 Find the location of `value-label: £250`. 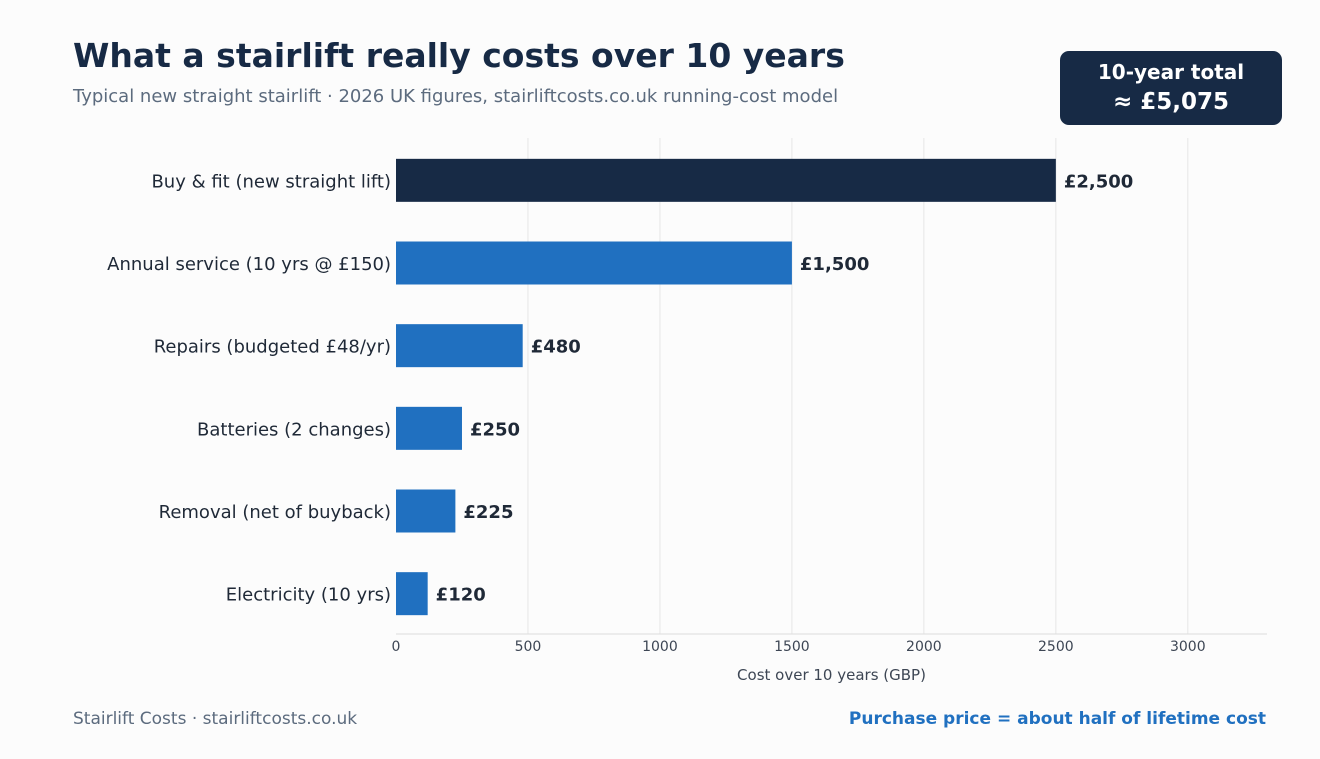

value-label: £250 is located at coordinates (495, 429).